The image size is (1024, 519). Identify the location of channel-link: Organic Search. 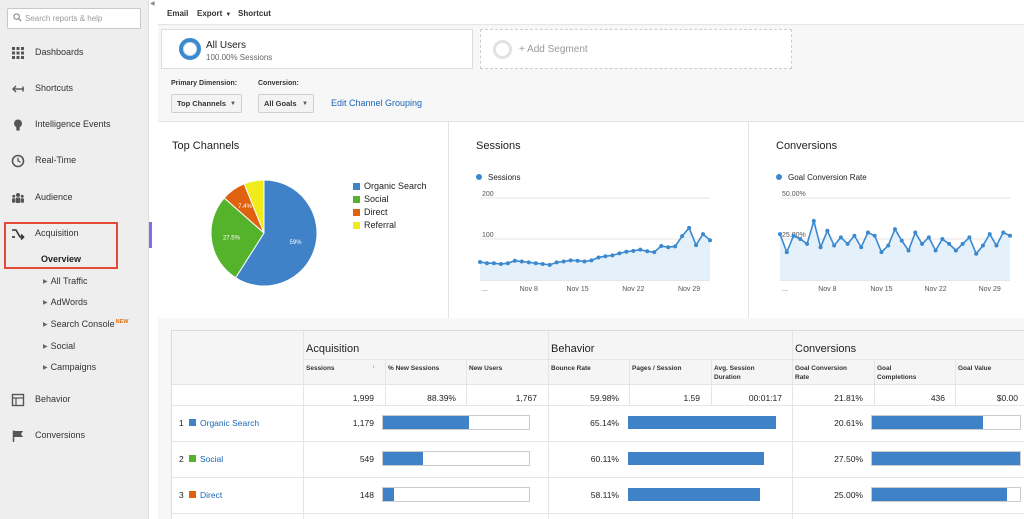
(230, 423).